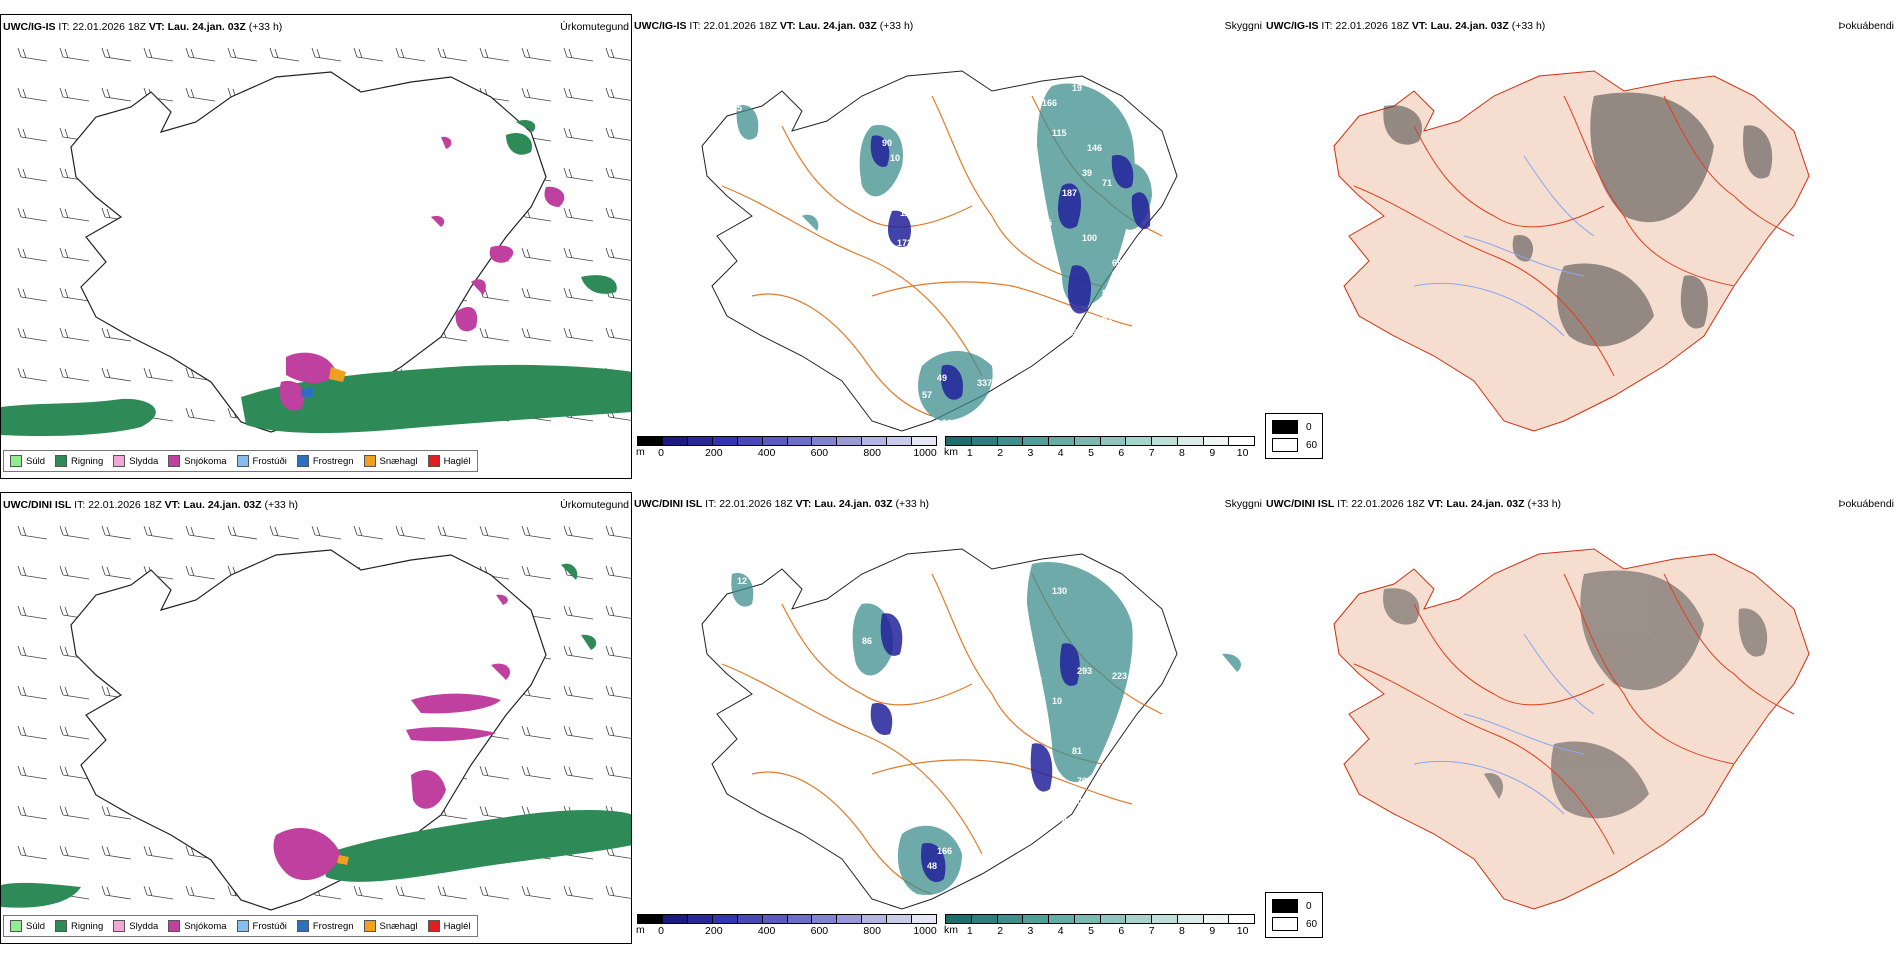 The height and width of the screenshot is (957, 1900). What do you see at coordinates (1030, 453) in the screenshot?
I see `colorbar-tick: 3` at bounding box center [1030, 453].